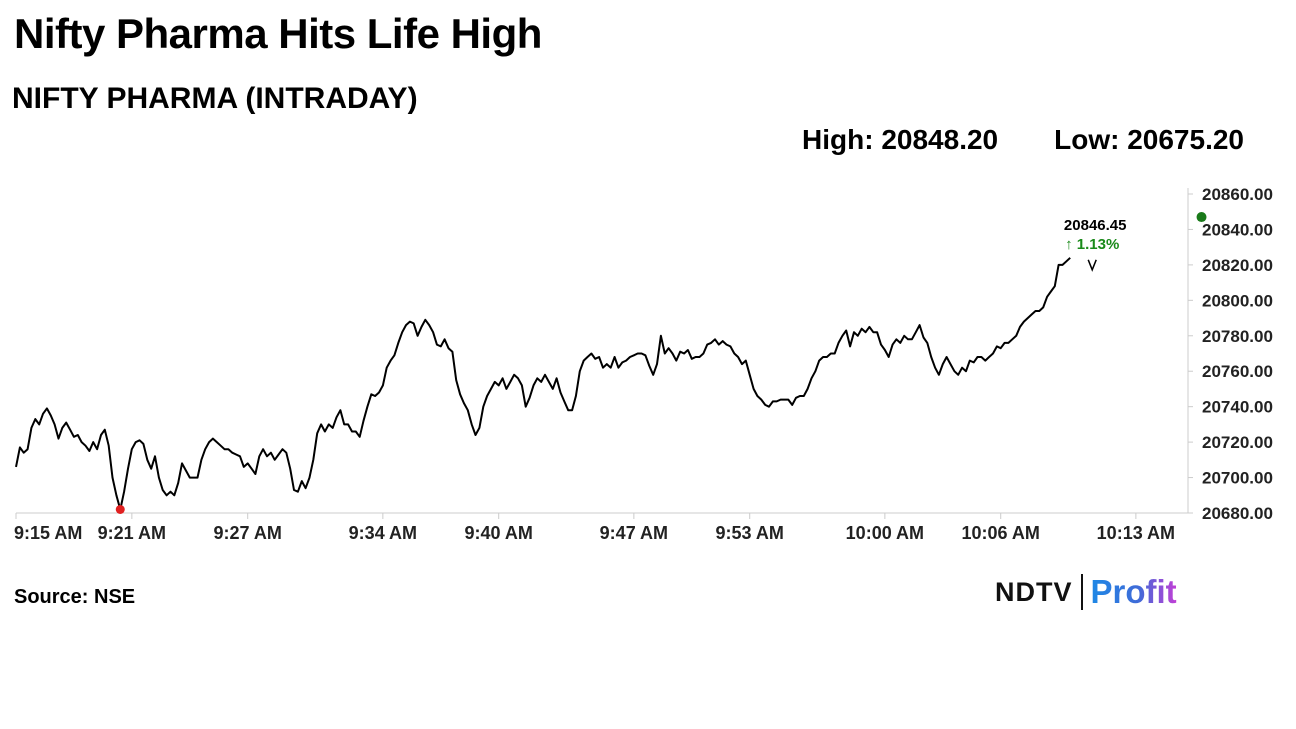  I want to click on y-tick-label: 20760.00, so click(1237, 371).